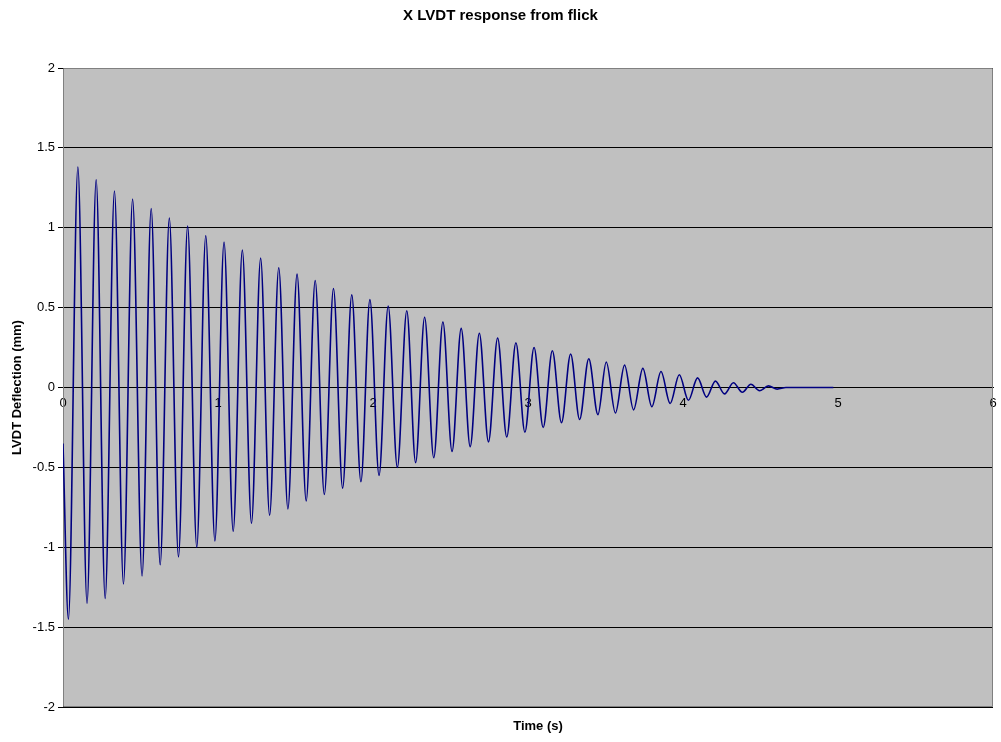  I want to click on y-tick-label: 0.5, so click(45, 307).